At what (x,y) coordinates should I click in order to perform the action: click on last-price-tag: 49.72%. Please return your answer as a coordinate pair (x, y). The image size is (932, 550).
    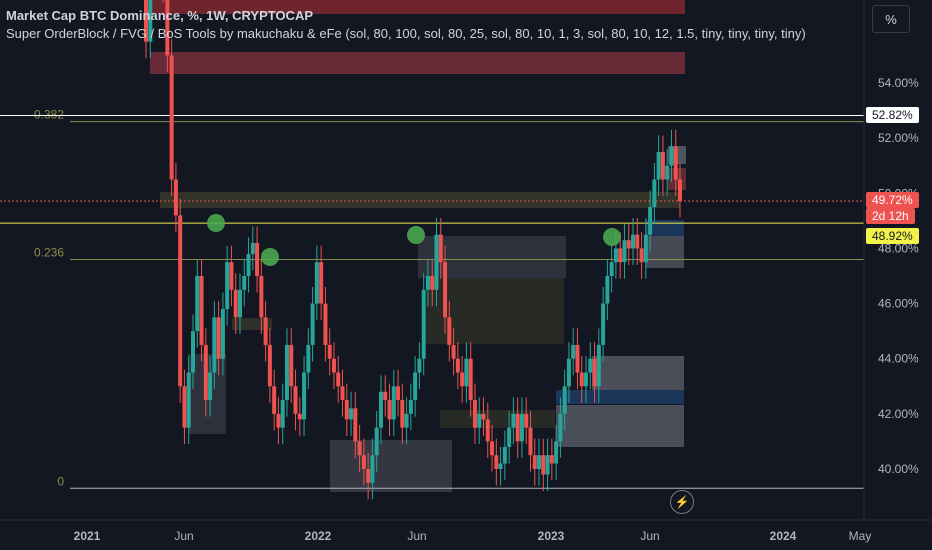
    Looking at the image, I should click on (892, 200).